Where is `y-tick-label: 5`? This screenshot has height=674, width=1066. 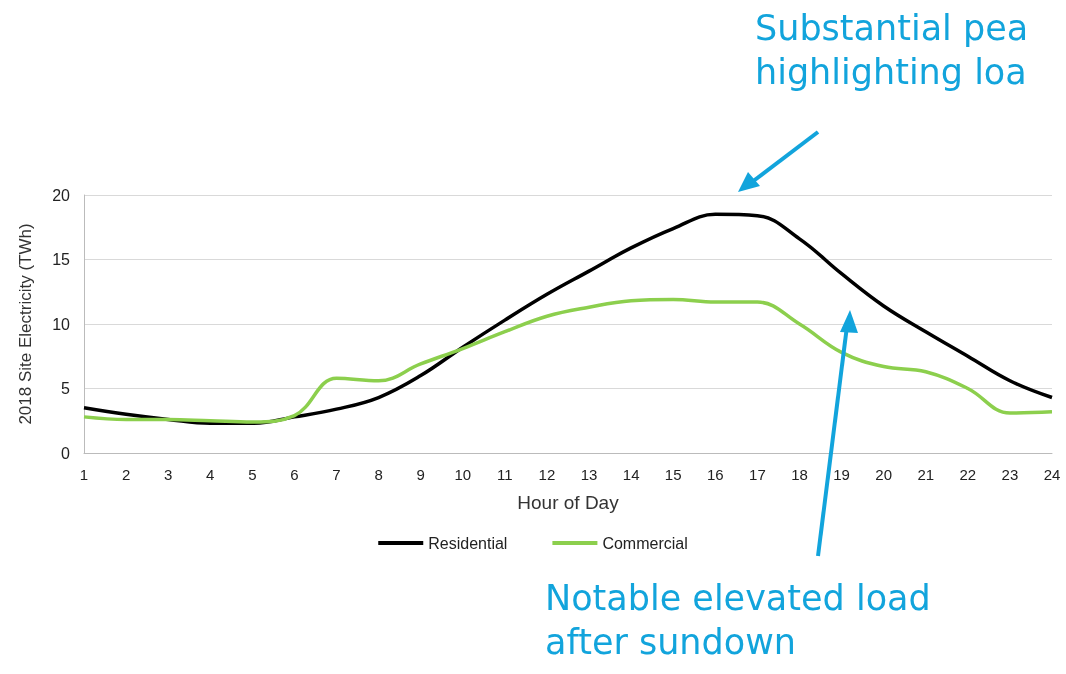
y-tick-label: 5 is located at coordinates (66, 388).